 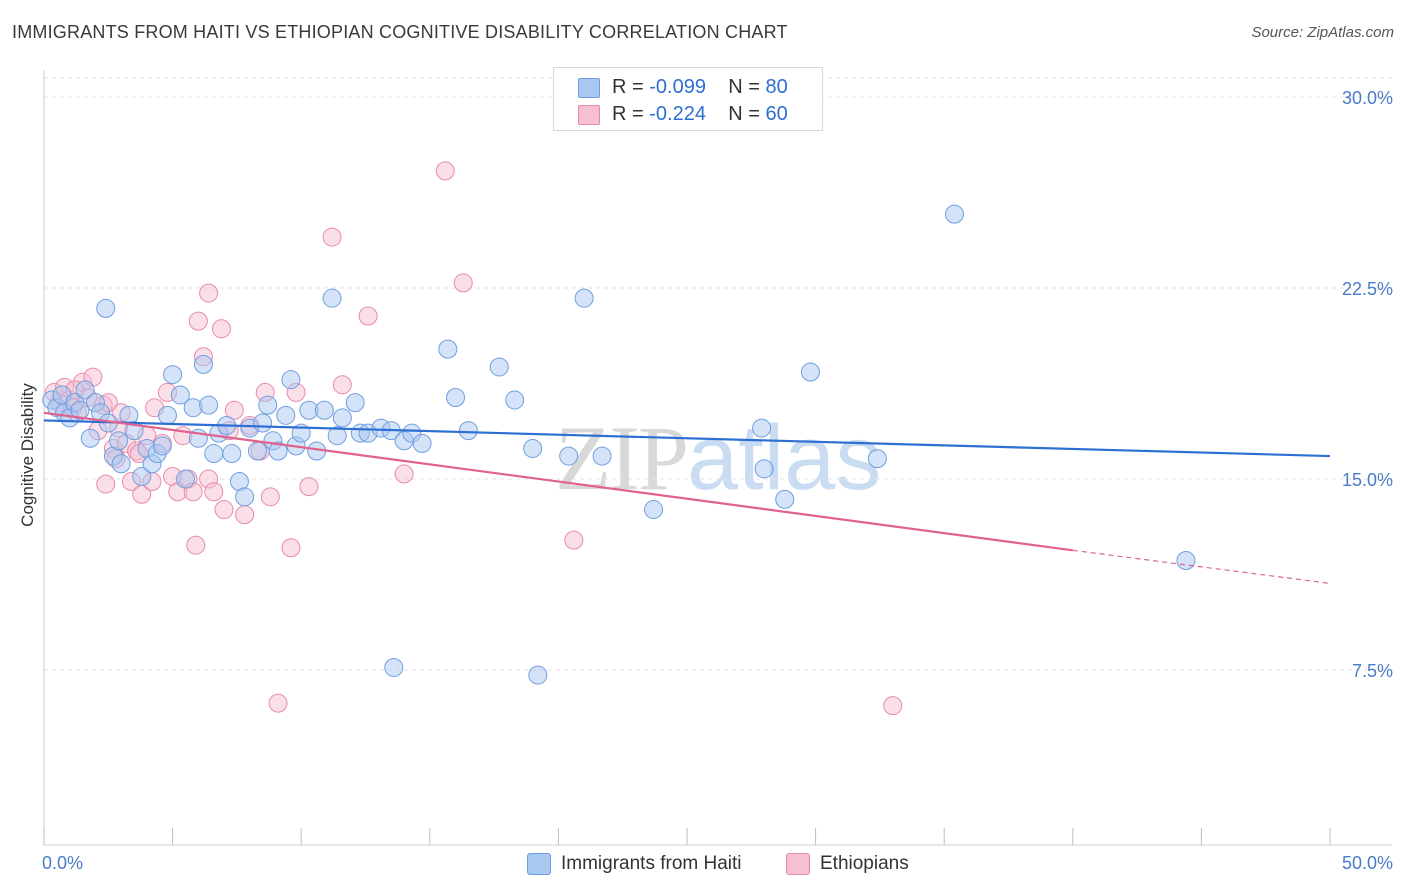 I want to click on x-tick-label-min: 0.0%, so click(x=62, y=863).